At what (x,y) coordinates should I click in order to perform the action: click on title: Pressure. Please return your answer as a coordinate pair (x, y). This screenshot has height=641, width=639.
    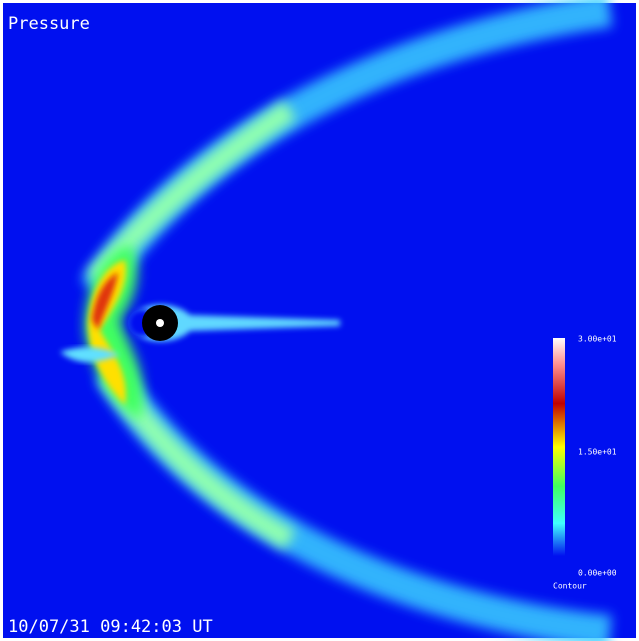
    Looking at the image, I should click on (49, 24).